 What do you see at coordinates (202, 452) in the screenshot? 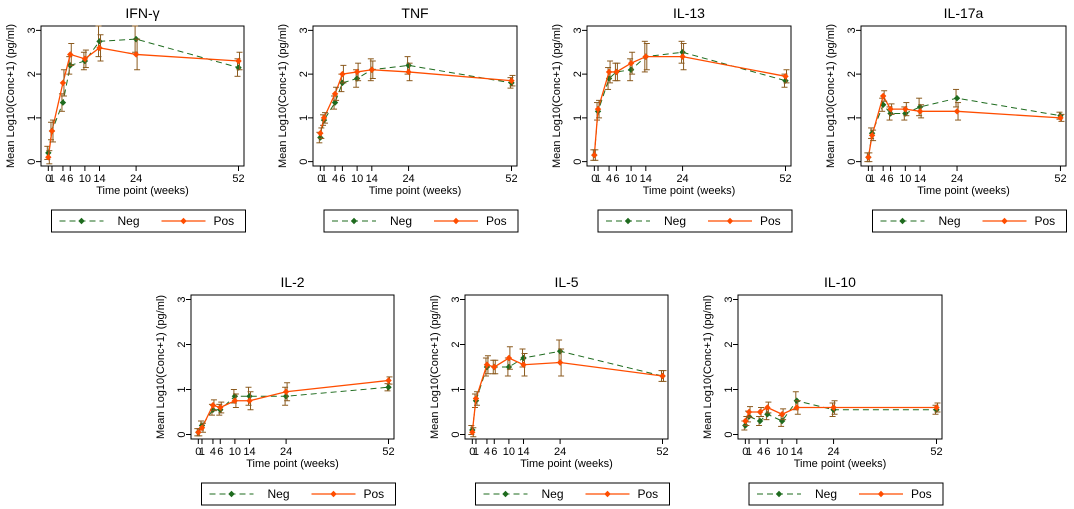
I see `x-tick-label: 1` at bounding box center [202, 452].